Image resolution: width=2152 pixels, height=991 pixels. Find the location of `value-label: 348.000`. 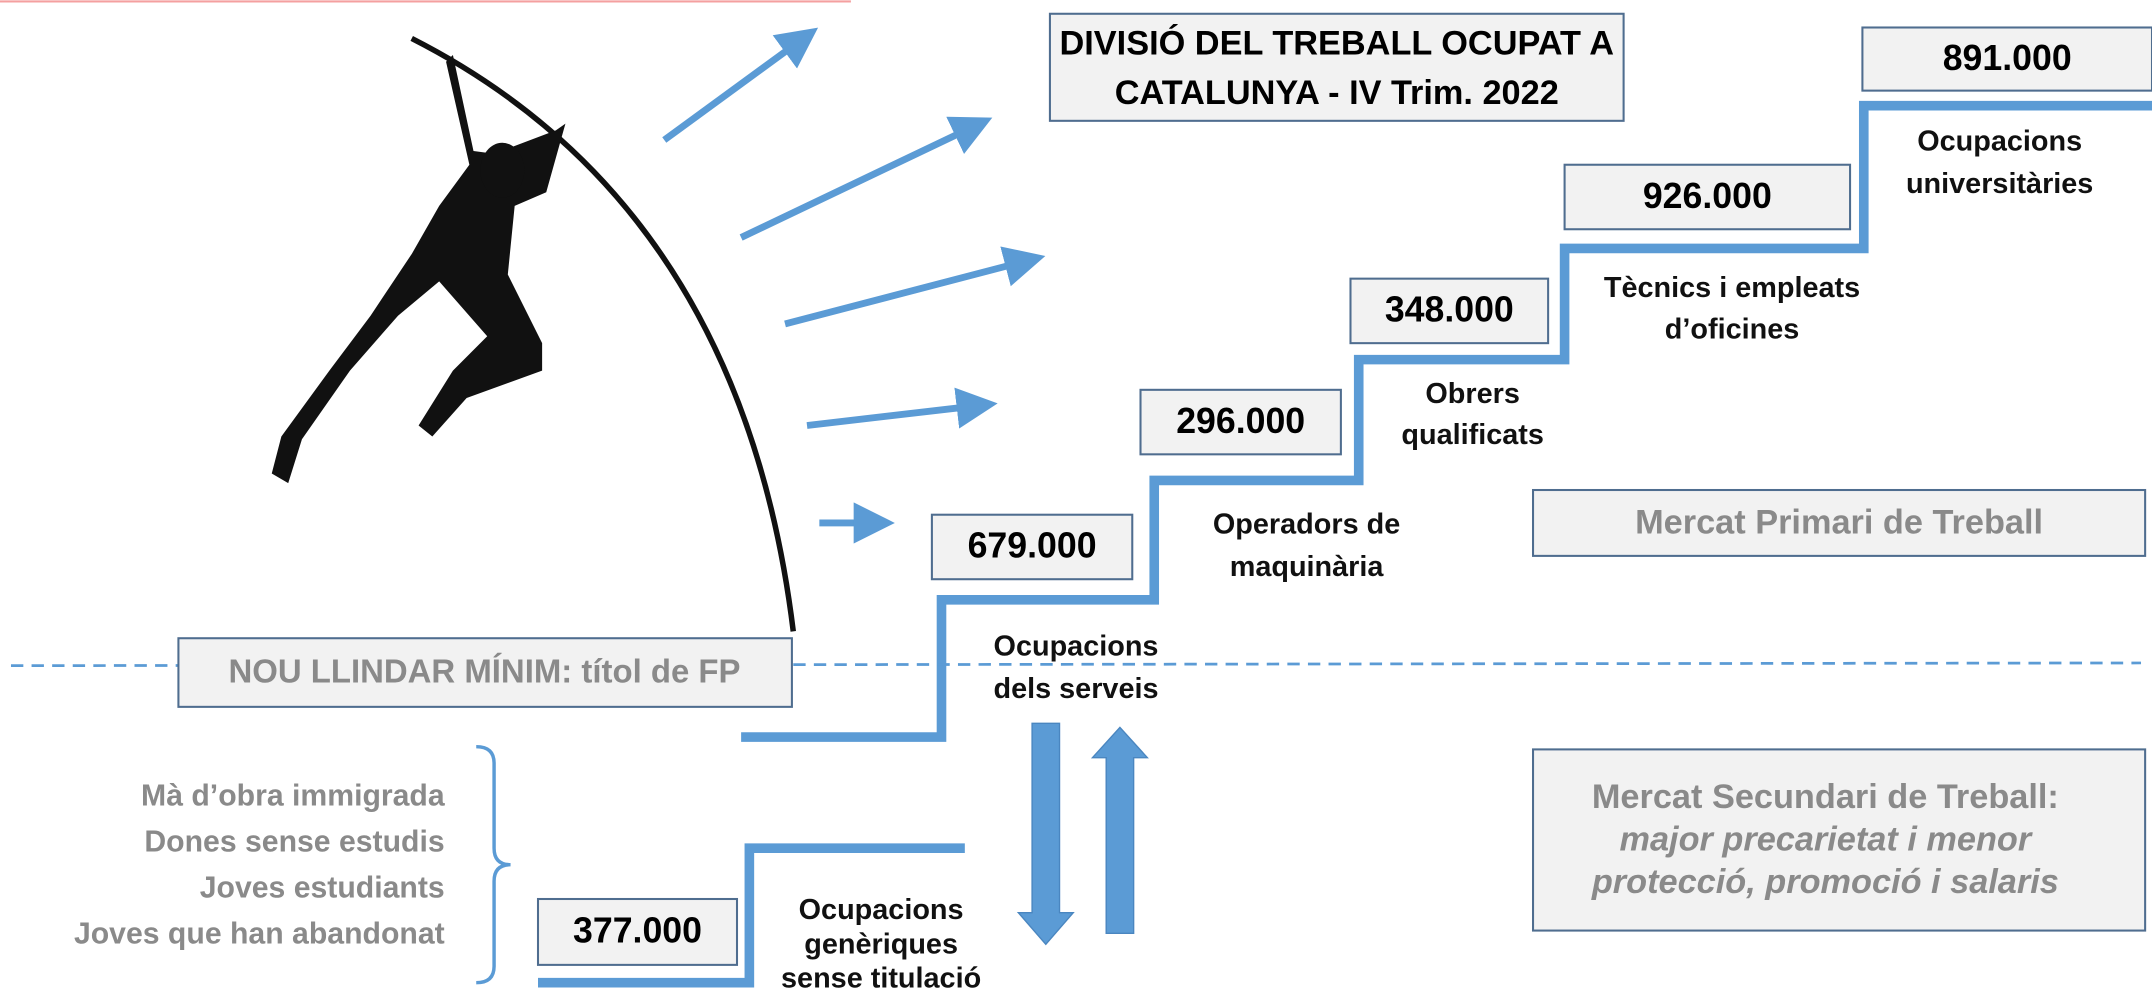

value-label: 348.000 is located at coordinates (1449, 310).